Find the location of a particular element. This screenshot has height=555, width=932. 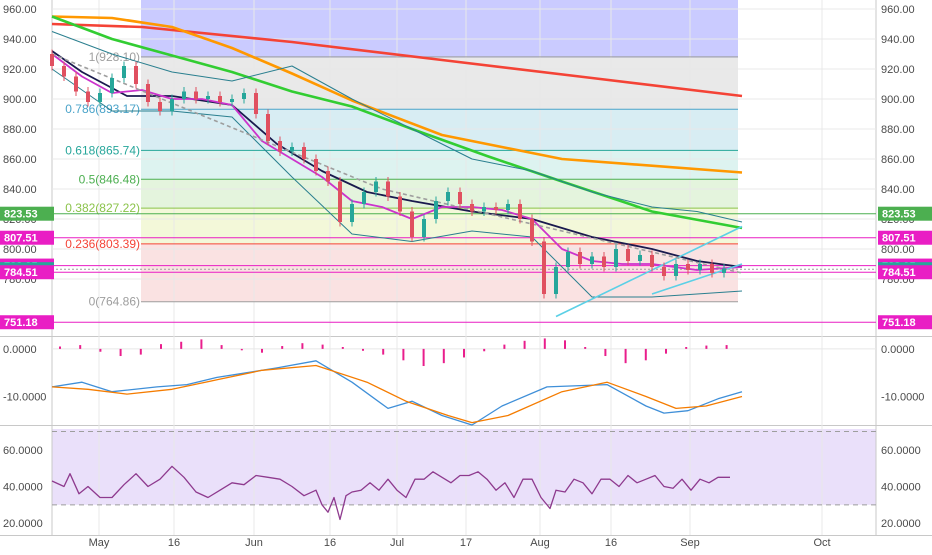

x-tick-label: 17 is located at coordinates (466, 543).